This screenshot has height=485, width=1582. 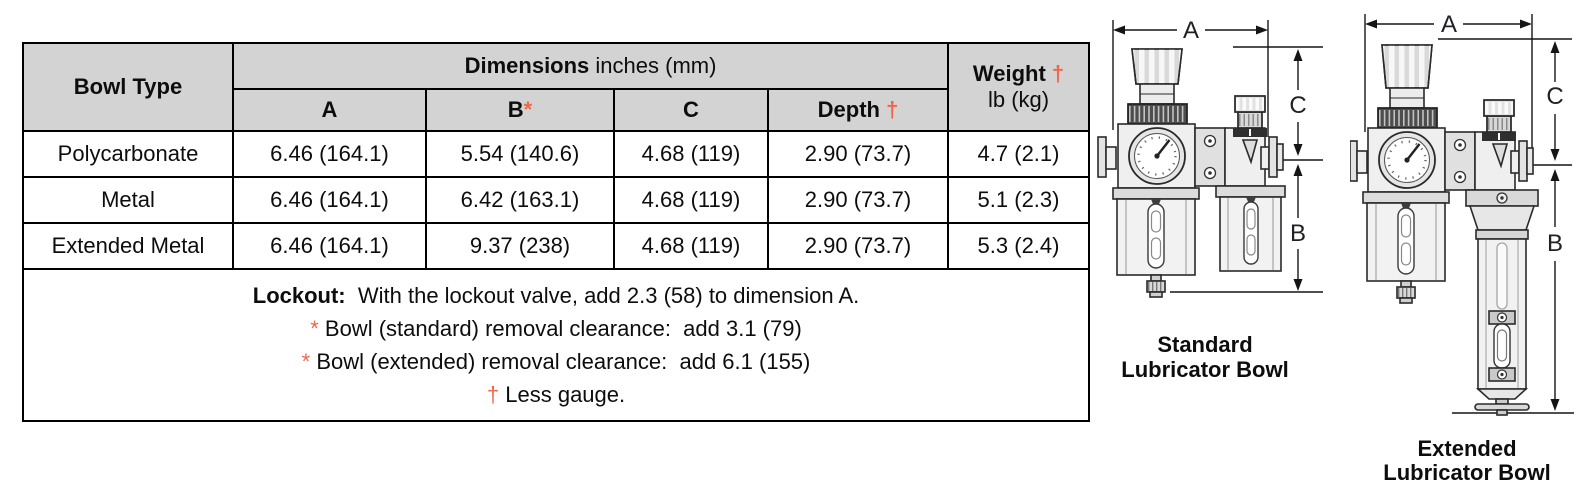 What do you see at coordinates (1018, 99) in the screenshot?
I see `header-weight-unit: lb (kg)` at bounding box center [1018, 99].